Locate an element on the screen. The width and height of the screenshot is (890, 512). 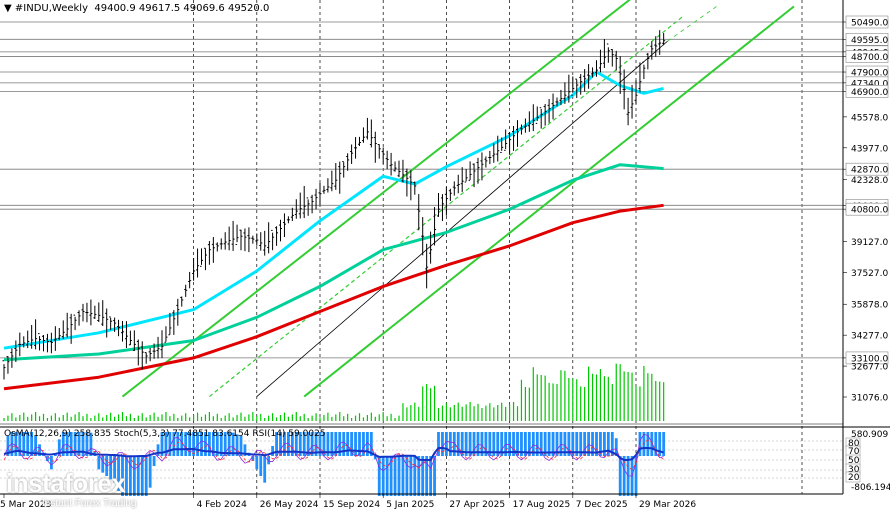
stoch-main-line is located at coordinates (333, 455).